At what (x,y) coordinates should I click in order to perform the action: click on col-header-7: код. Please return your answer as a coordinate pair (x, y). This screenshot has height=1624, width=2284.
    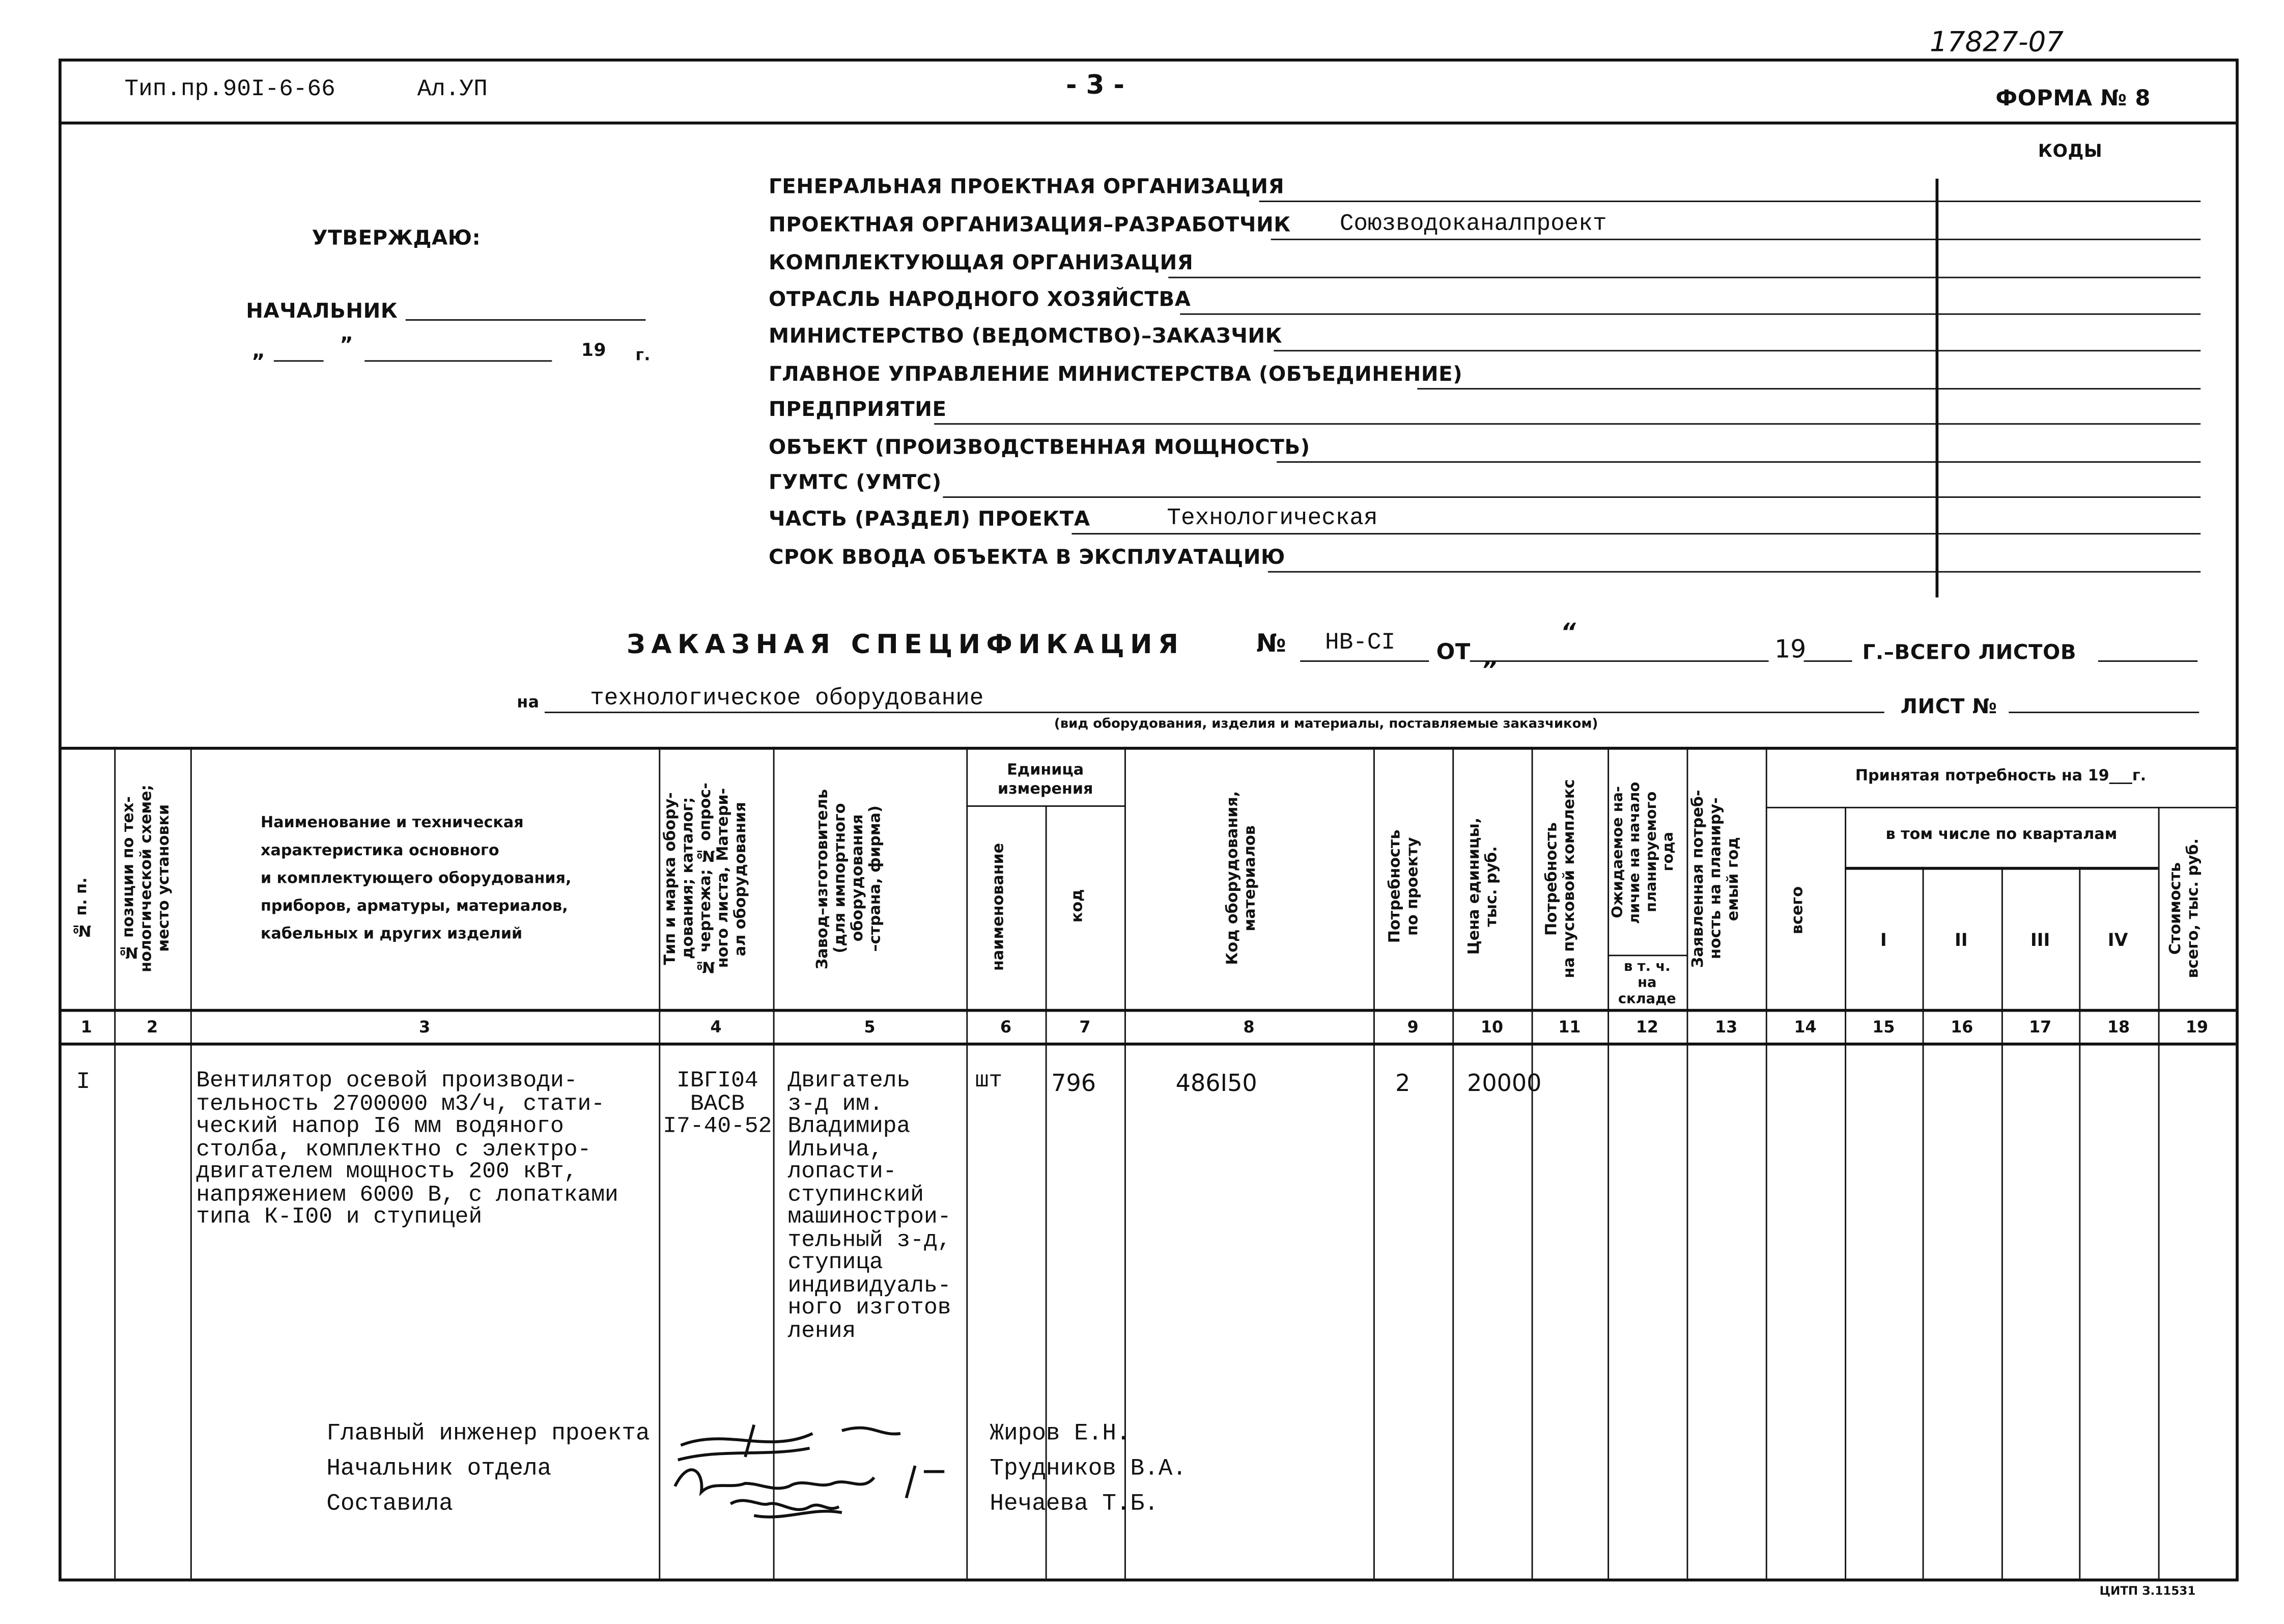
    Looking at the image, I should click on (1078, 906).